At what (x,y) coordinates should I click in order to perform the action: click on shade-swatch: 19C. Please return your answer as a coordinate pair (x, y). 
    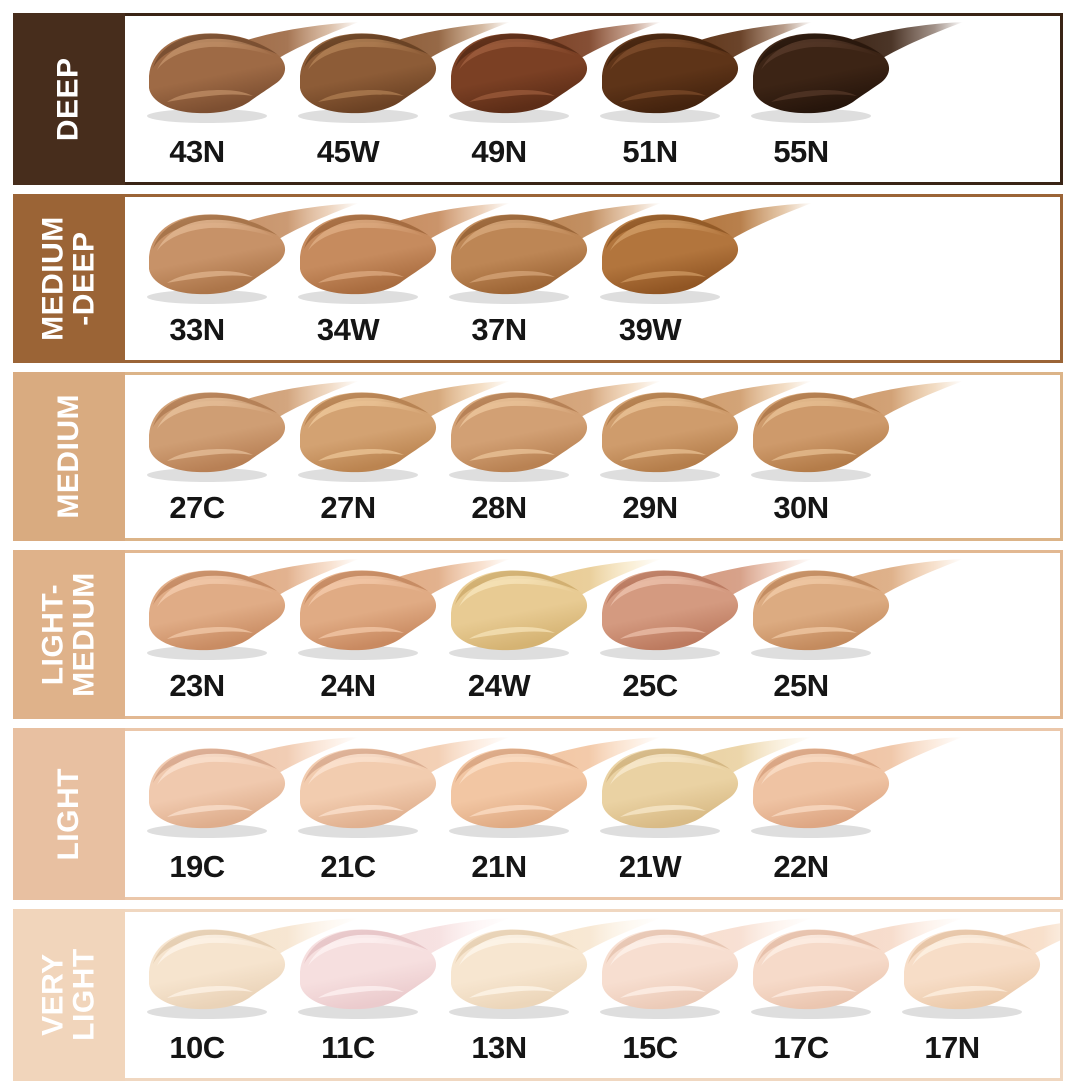
    Looking at the image, I should click on (253, 814).